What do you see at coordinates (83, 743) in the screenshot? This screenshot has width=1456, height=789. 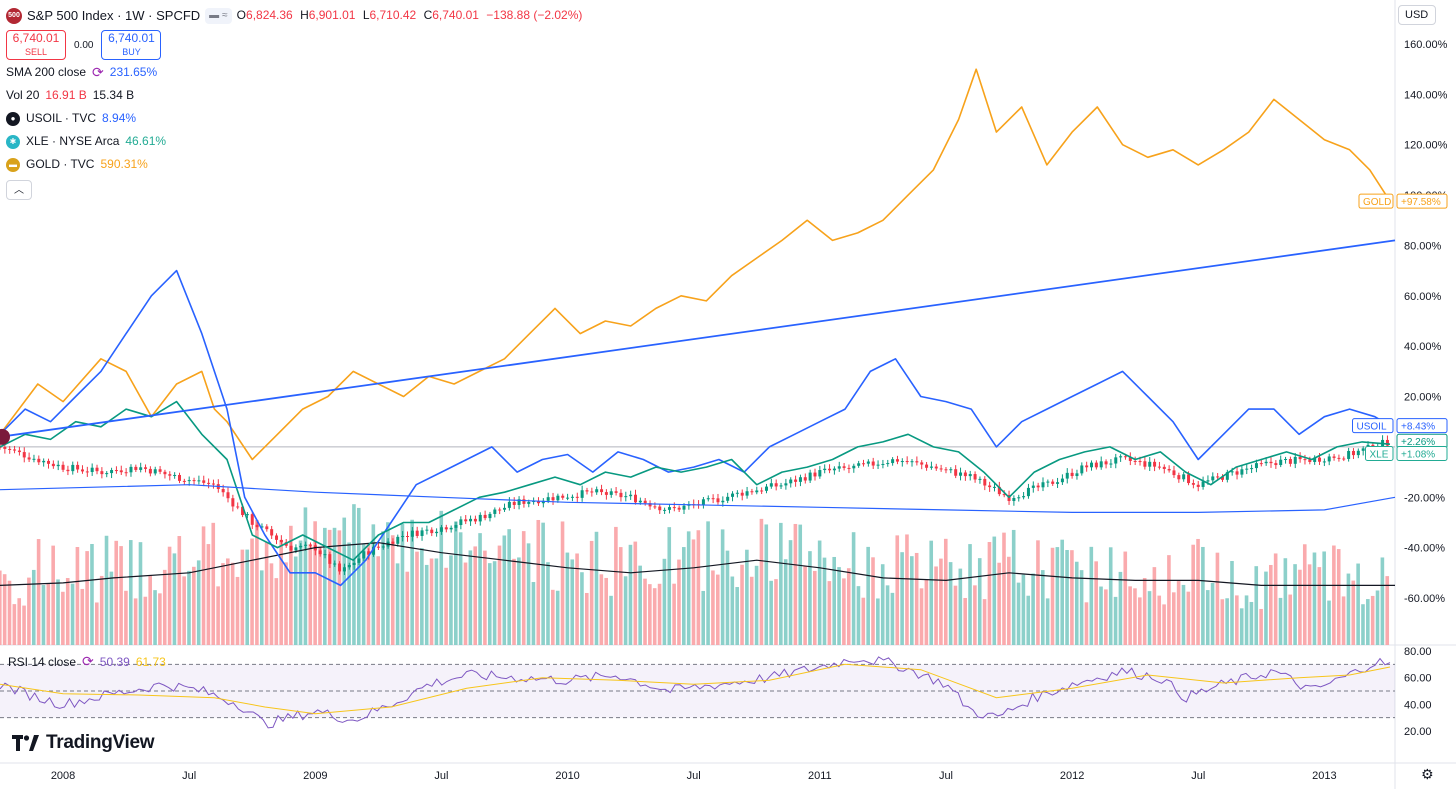 I see `tradingview-logo: TradingView` at bounding box center [83, 743].